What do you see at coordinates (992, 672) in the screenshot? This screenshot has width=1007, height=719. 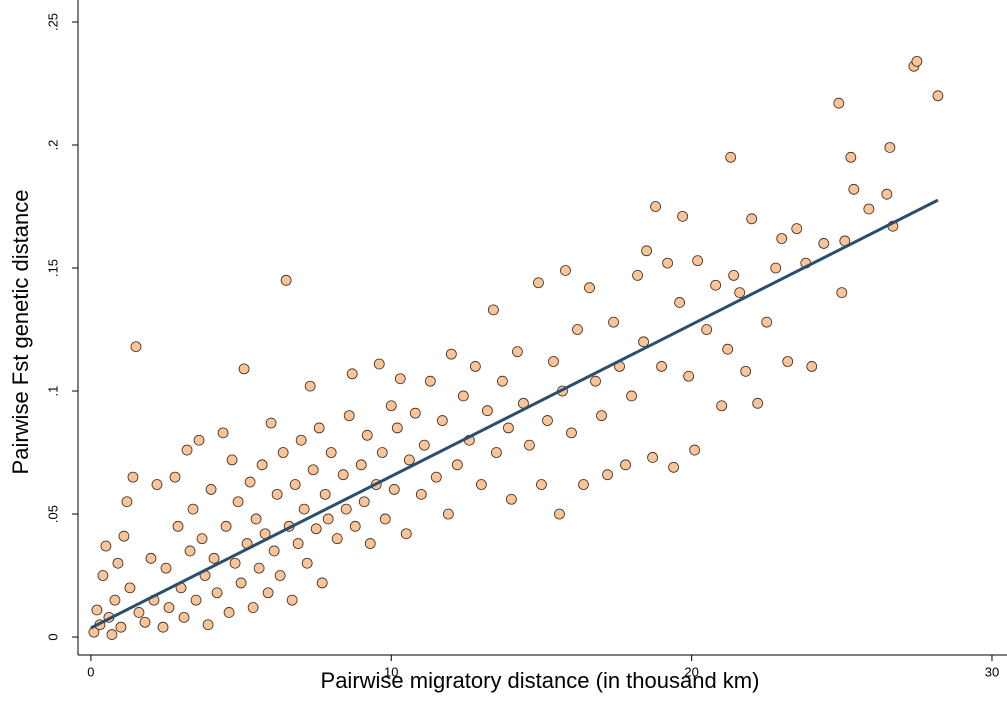 I see `x-tick-label: 30` at bounding box center [992, 672].